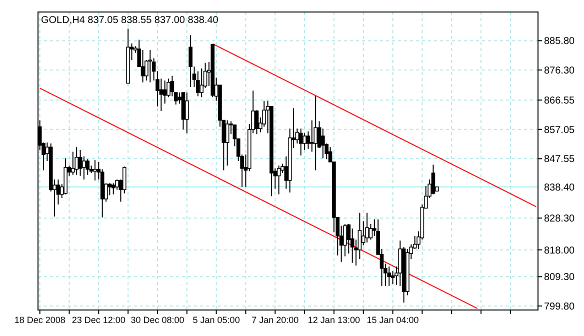  Describe the element at coordinates (40, 320) in the screenshot. I see `x-tick-label: 18 Dec 2008` at that location.